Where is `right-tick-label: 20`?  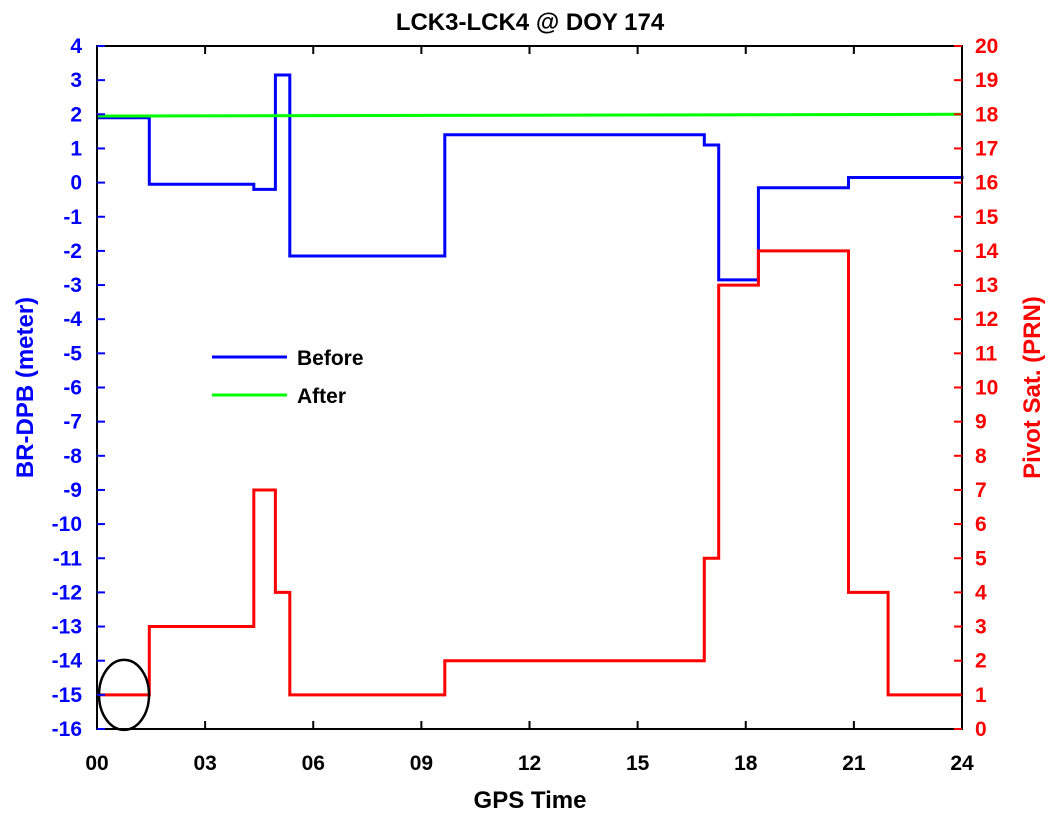 right-tick-label: 20 is located at coordinates (986, 46).